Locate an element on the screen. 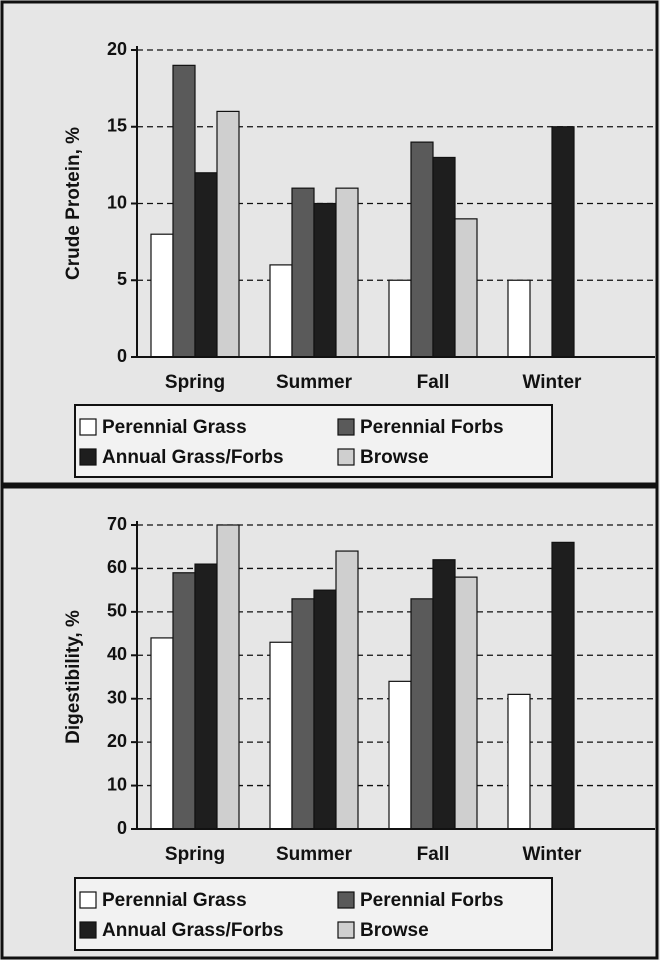  y-tick-label: 15 is located at coordinates (117, 126).